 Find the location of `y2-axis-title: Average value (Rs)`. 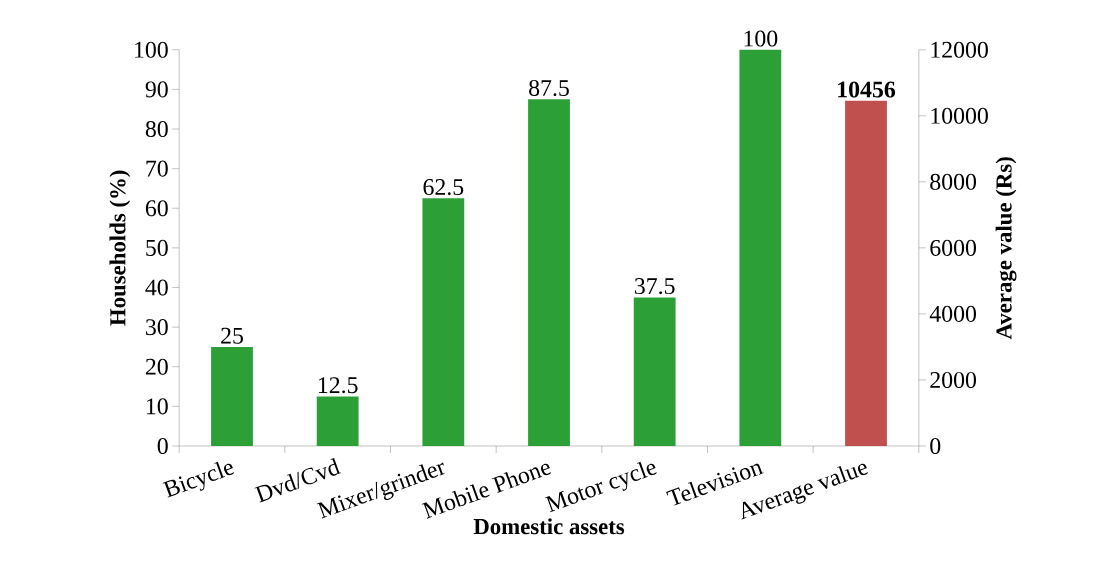

y2-axis-title: Average value (Rs) is located at coordinates (1006, 248).